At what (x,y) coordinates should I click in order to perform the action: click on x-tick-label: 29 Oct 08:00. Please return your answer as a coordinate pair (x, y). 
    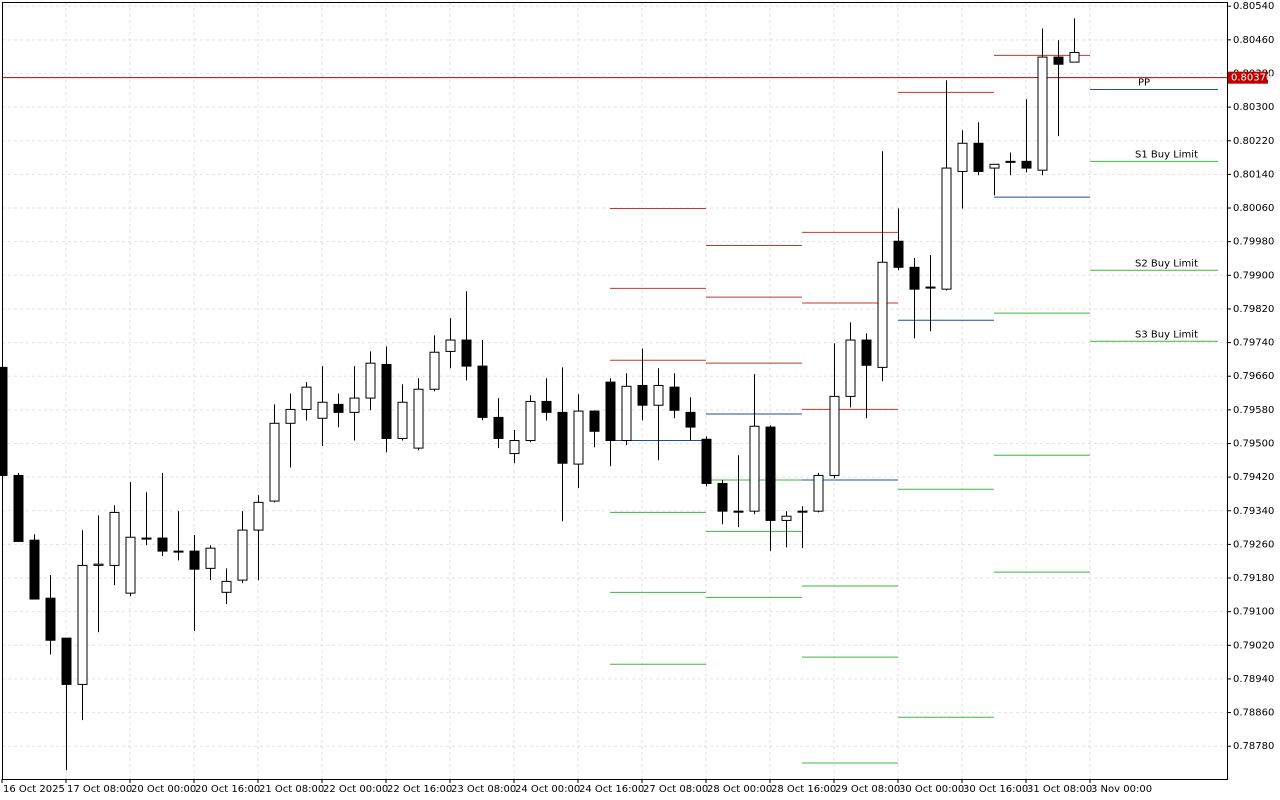
    Looking at the image, I should click on (867, 789).